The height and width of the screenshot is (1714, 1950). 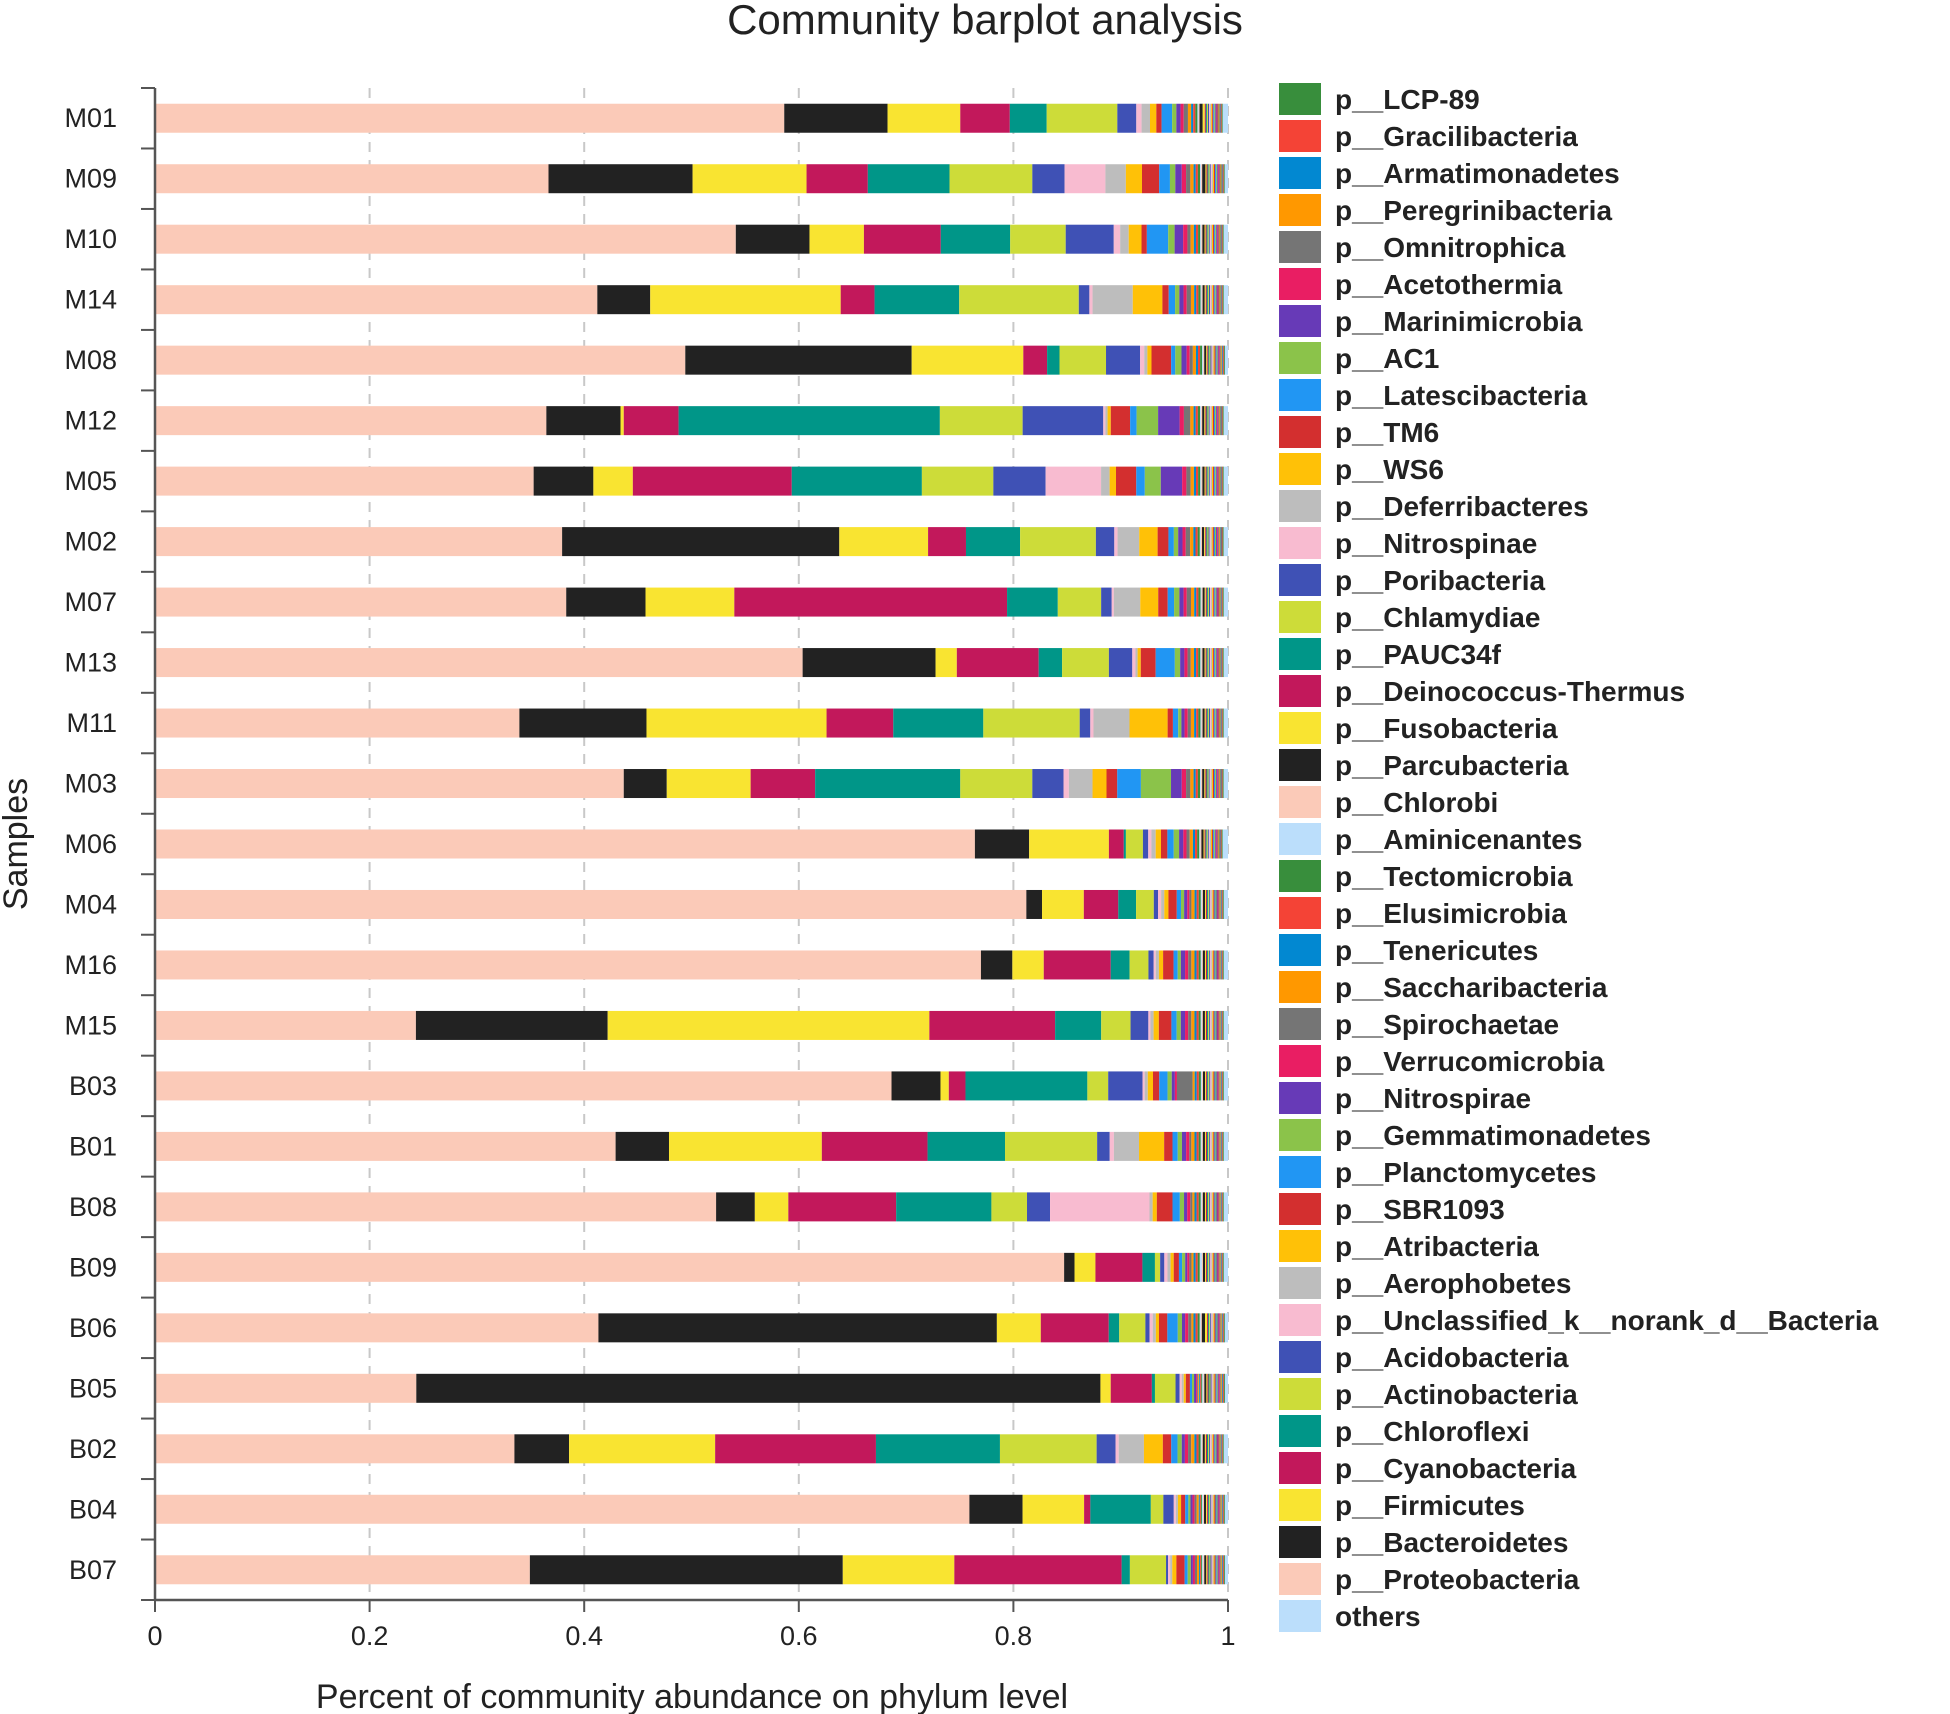 What do you see at coordinates (90, 663) in the screenshot?
I see `y-tick-label: M13` at bounding box center [90, 663].